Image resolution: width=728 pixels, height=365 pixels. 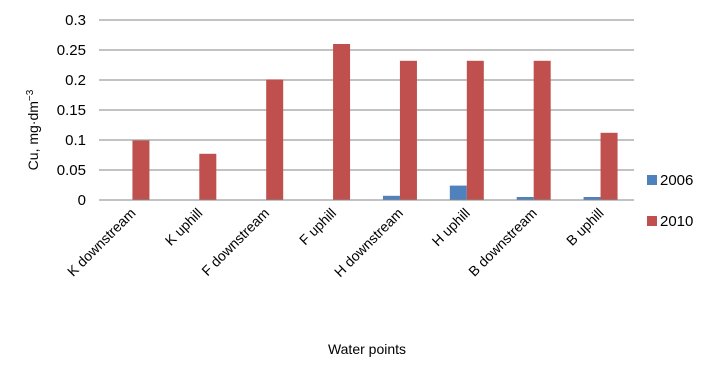 What do you see at coordinates (101, 242) in the screenshot?
I see `x-tick-label: K downstream` at bounding box center [101, 242].